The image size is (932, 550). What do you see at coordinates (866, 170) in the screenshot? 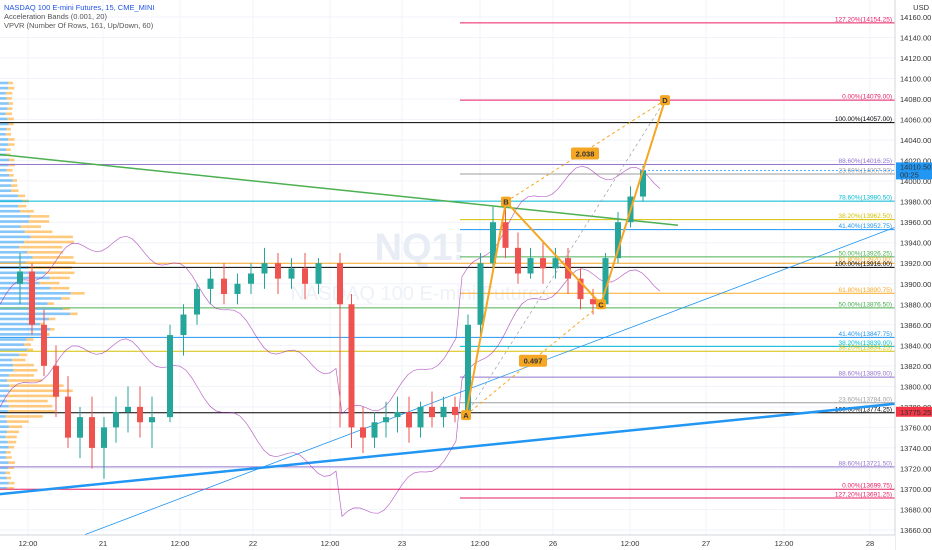
I see `fib-level-label: 23.60%(14007.00)` at bounding box center [866, 170].